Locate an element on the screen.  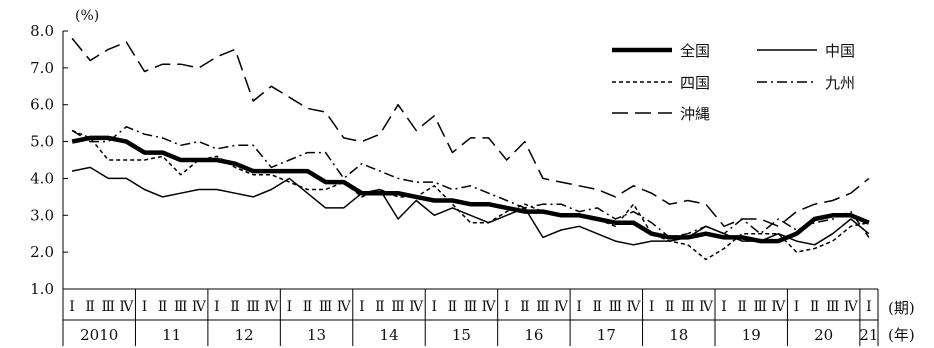
y-tick-label: 2.0 is located at coordinates (42, 252).